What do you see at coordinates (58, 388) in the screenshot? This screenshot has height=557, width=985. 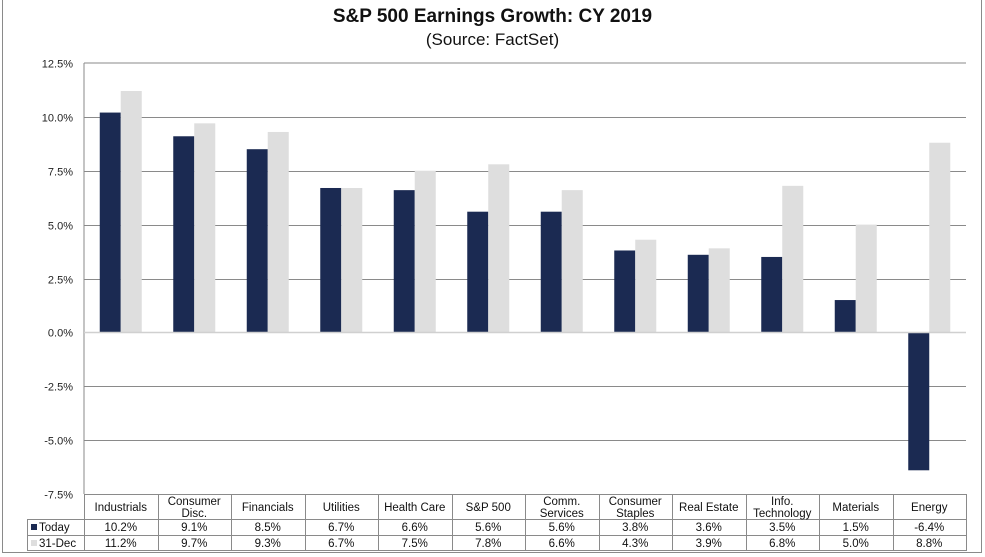 I see `y-tick-label: -2.5%` at bounding box center [58, 388].